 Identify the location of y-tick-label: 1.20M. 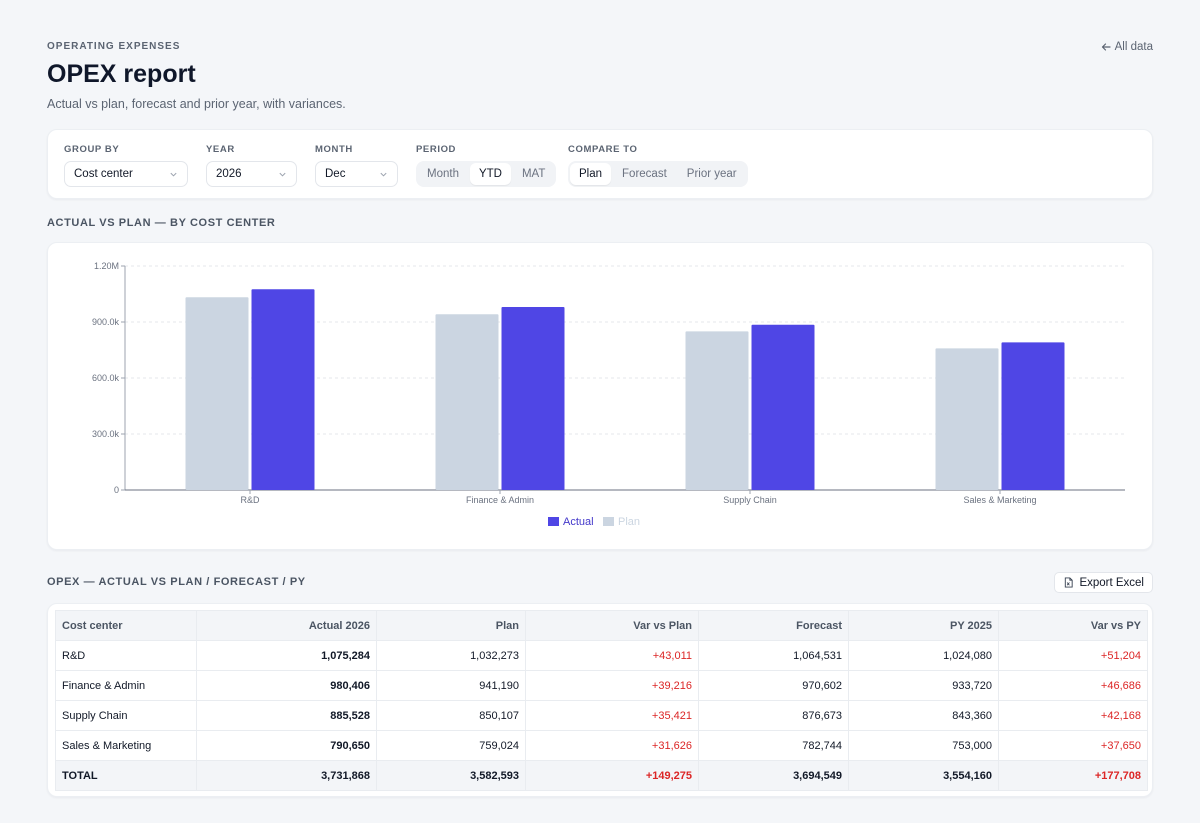
(106, 266).